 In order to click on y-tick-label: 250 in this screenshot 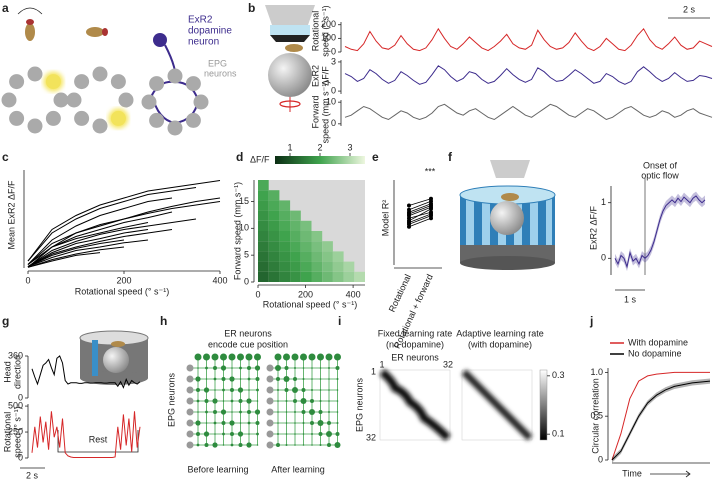, I will do `click(15, 431)`.